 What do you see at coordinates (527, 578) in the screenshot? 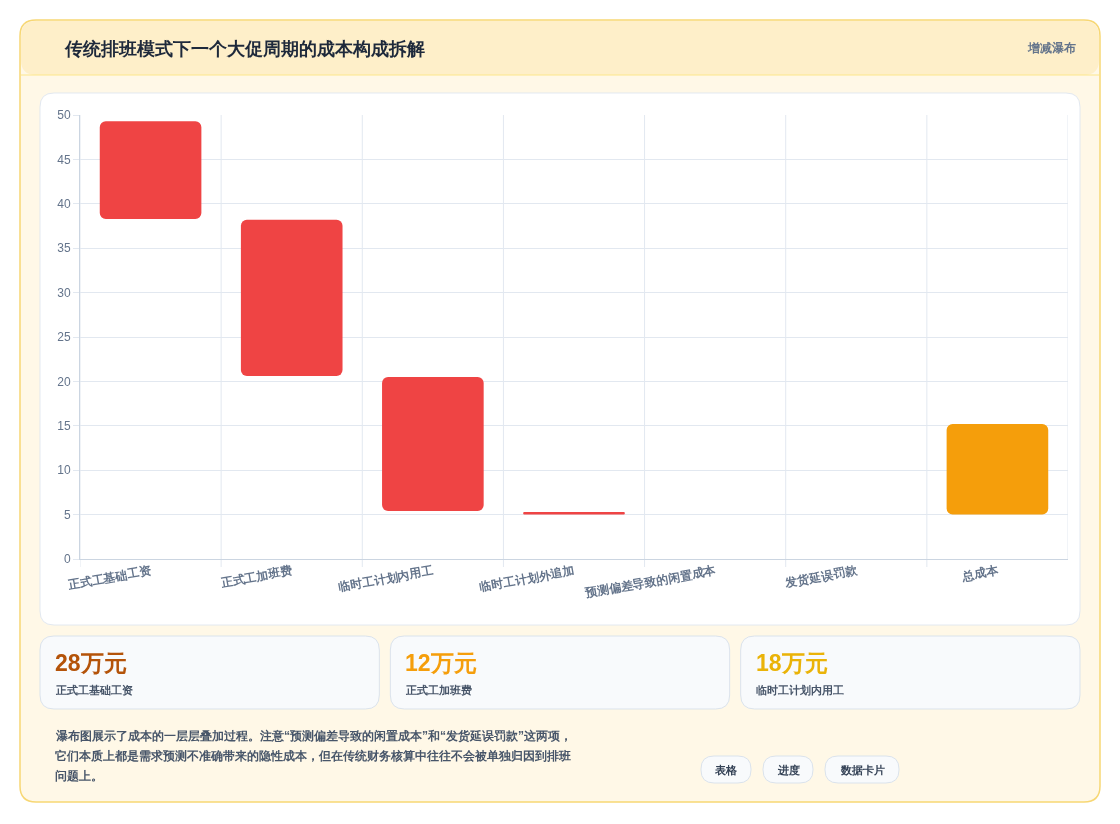
I see `x-tick-label: 临时工计划外追加` at bounding box center [527, 578].